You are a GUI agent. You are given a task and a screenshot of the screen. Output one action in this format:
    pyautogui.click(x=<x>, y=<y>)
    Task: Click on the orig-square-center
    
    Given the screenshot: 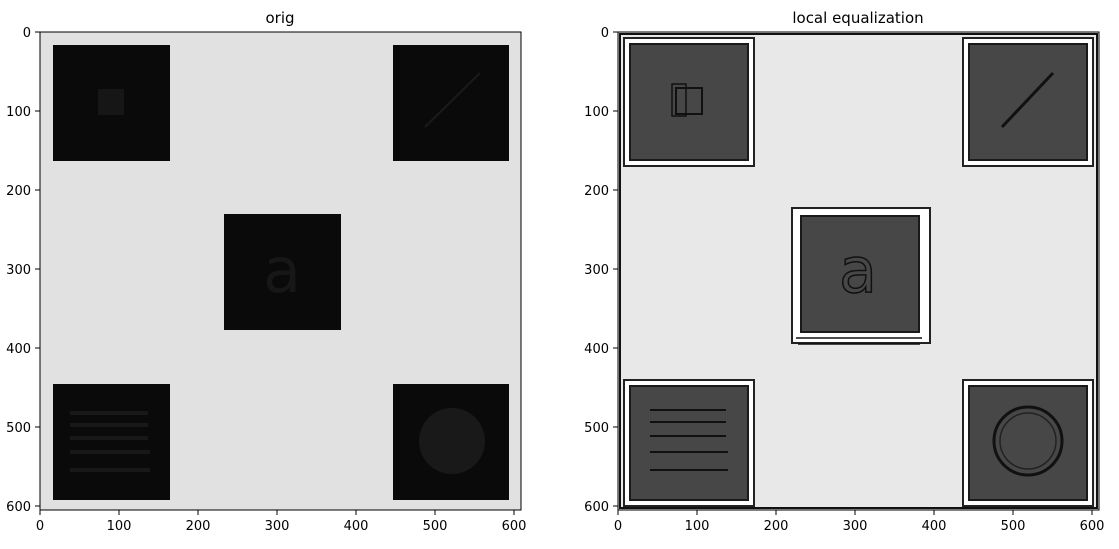 What is the action you would take?
    pyautogui.click(x=282, y=272)
    